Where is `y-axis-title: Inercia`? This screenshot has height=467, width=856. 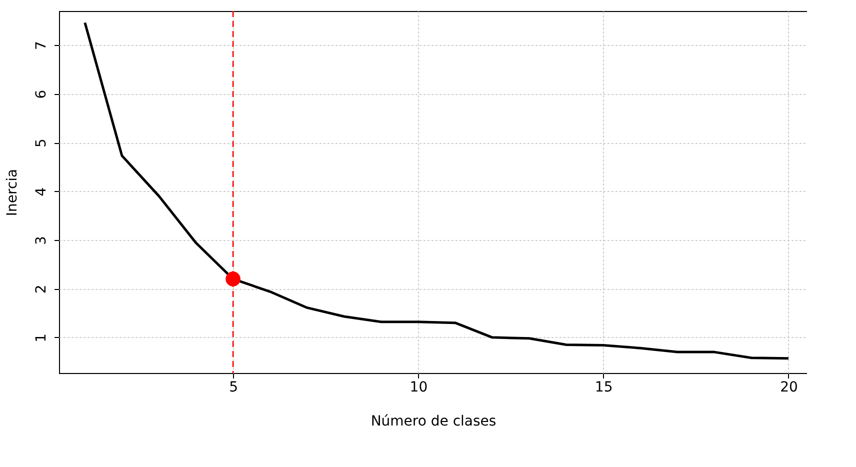 y-axis-title: Inercia is located at coordinates (12, 192).